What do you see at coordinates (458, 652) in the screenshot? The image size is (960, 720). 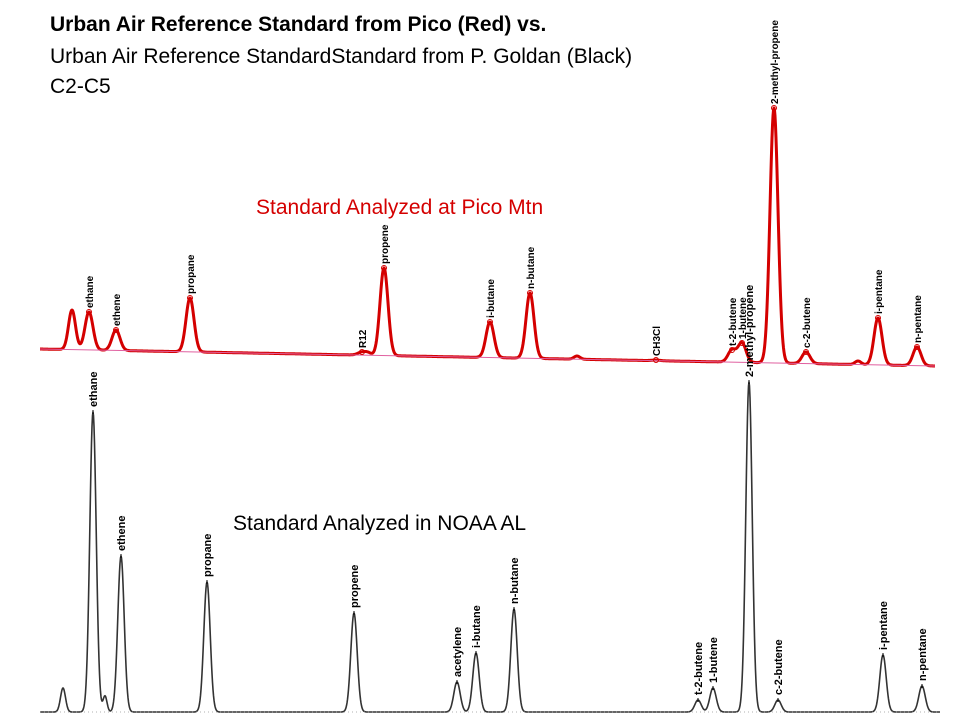 I see `noaa-peak-label-acetylene: acetylene` at bounding box center [458, 652].